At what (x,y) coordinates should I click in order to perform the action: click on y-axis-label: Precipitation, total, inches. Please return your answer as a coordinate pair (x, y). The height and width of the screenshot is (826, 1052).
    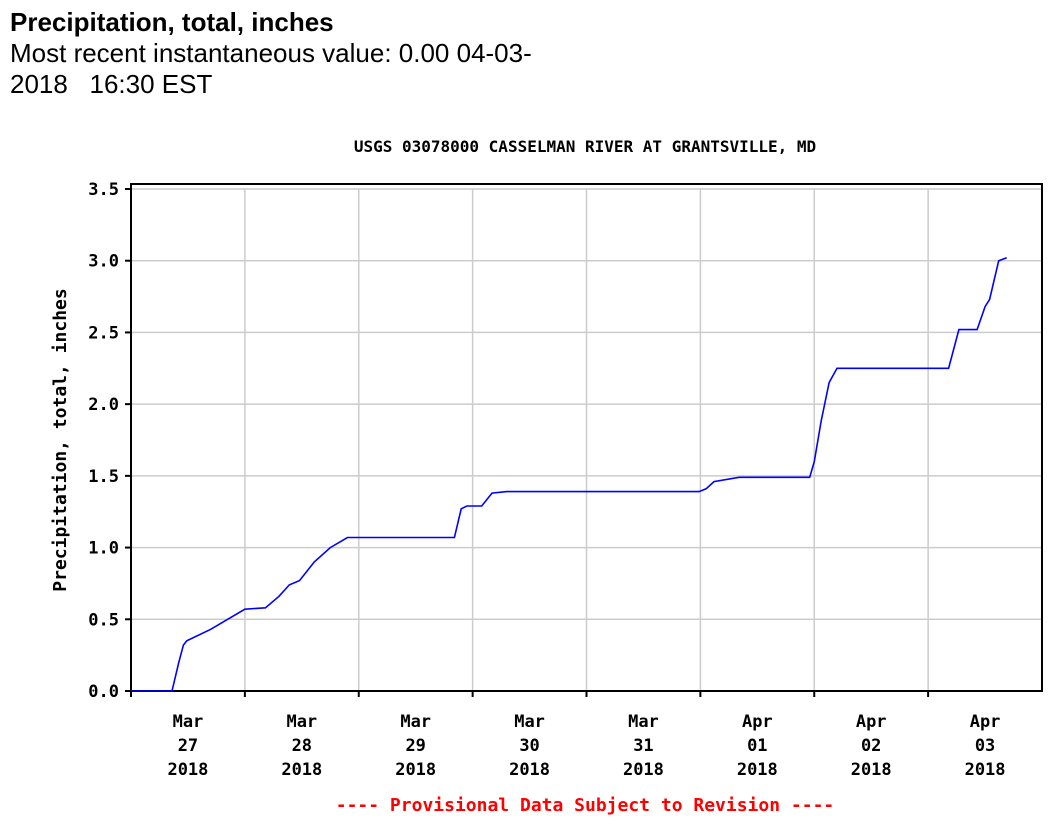
    Looking at the image, I should click on (60, 439).